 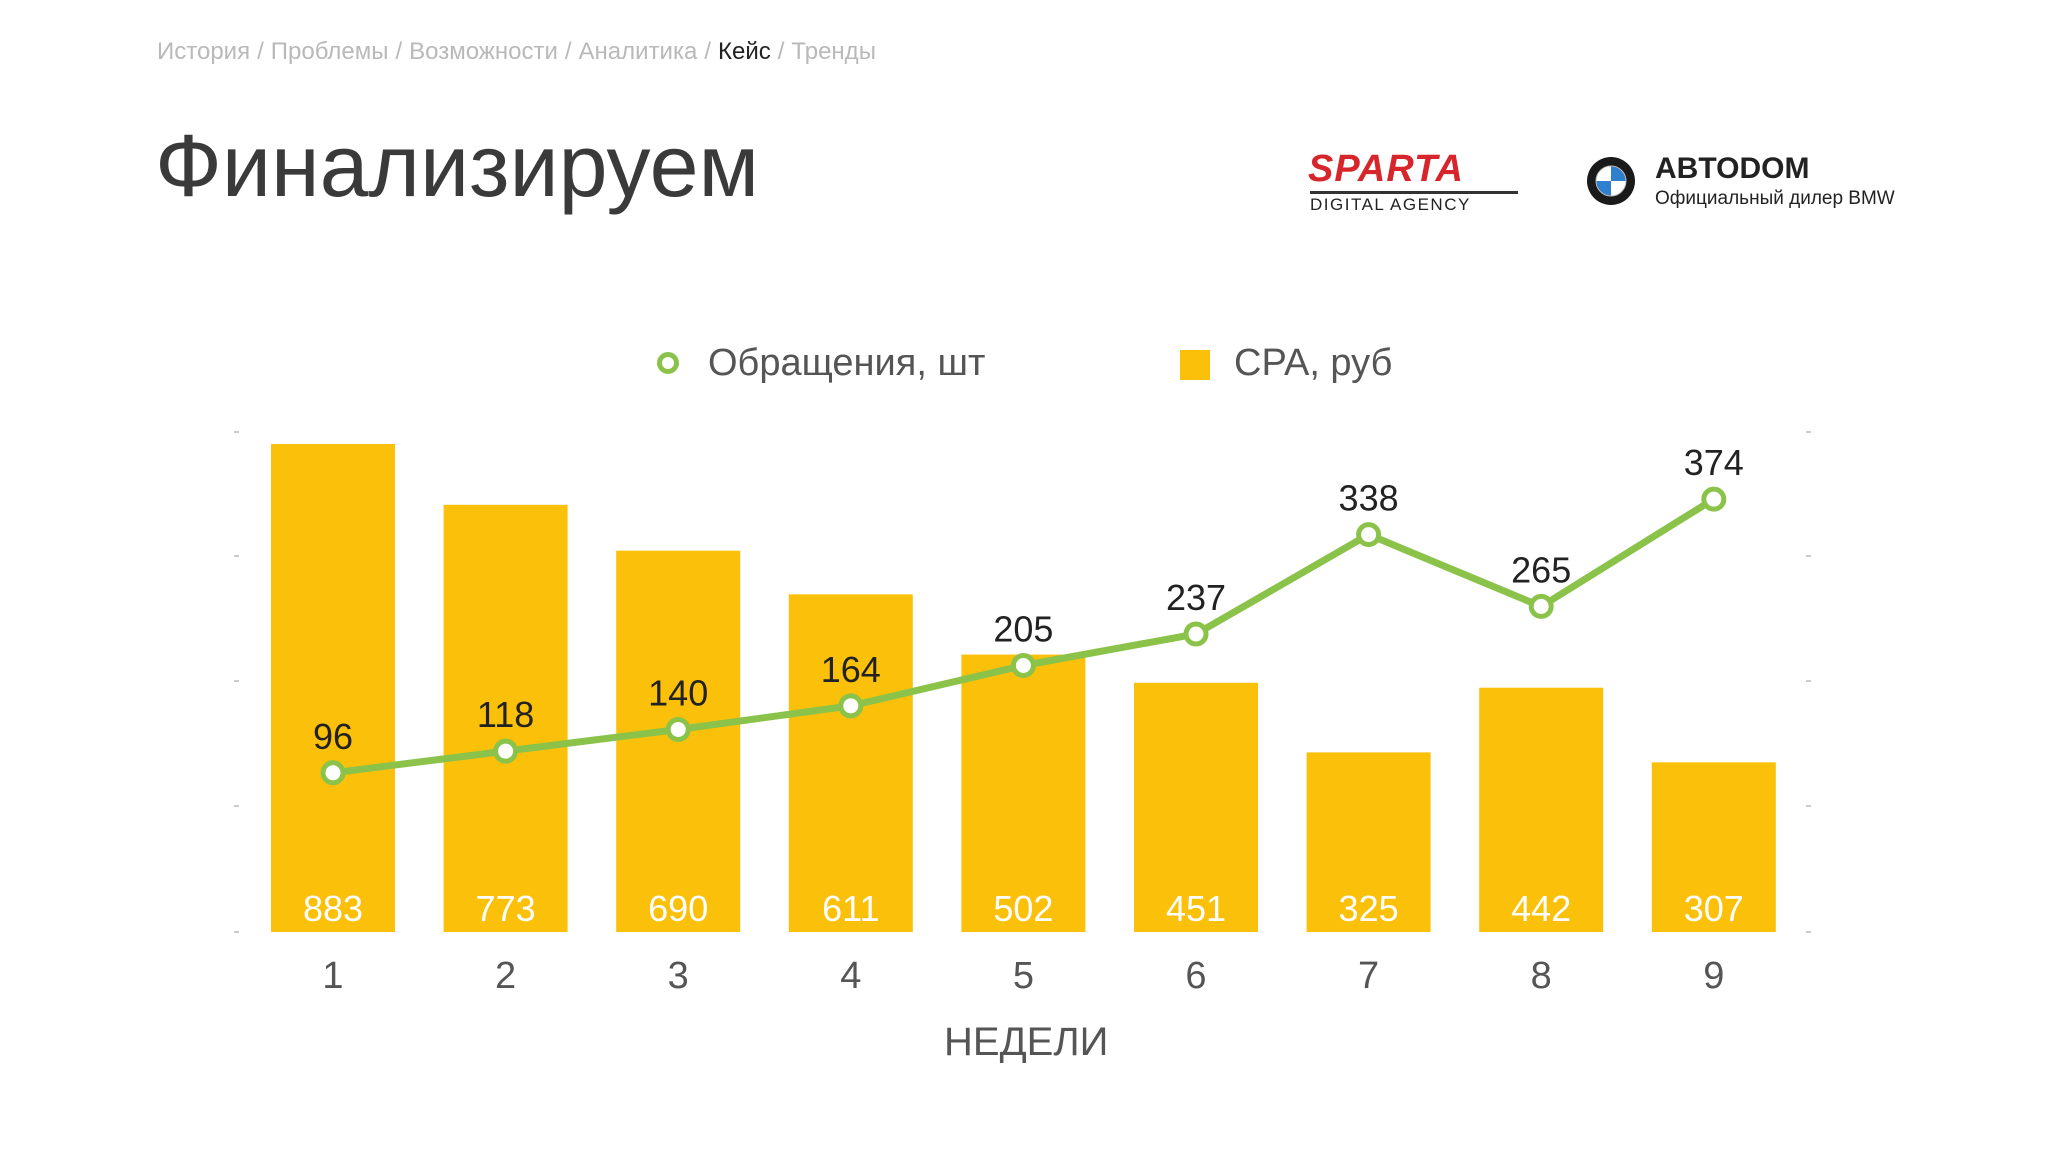 I want to click on requests-value-label: 338, so click(x=1369, y=498).